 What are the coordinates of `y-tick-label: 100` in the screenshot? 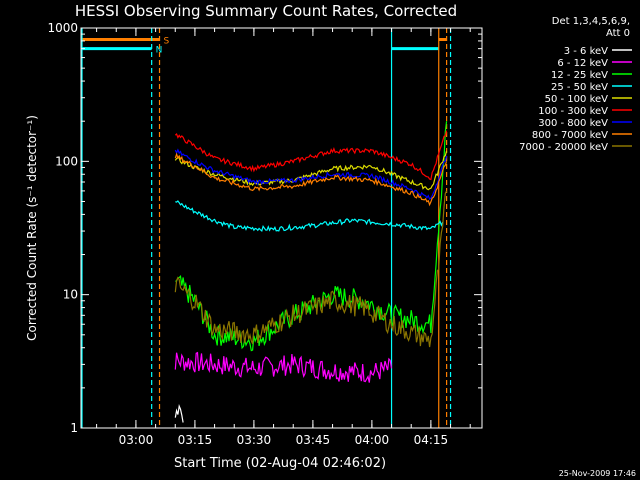 It's located at (66, 161).